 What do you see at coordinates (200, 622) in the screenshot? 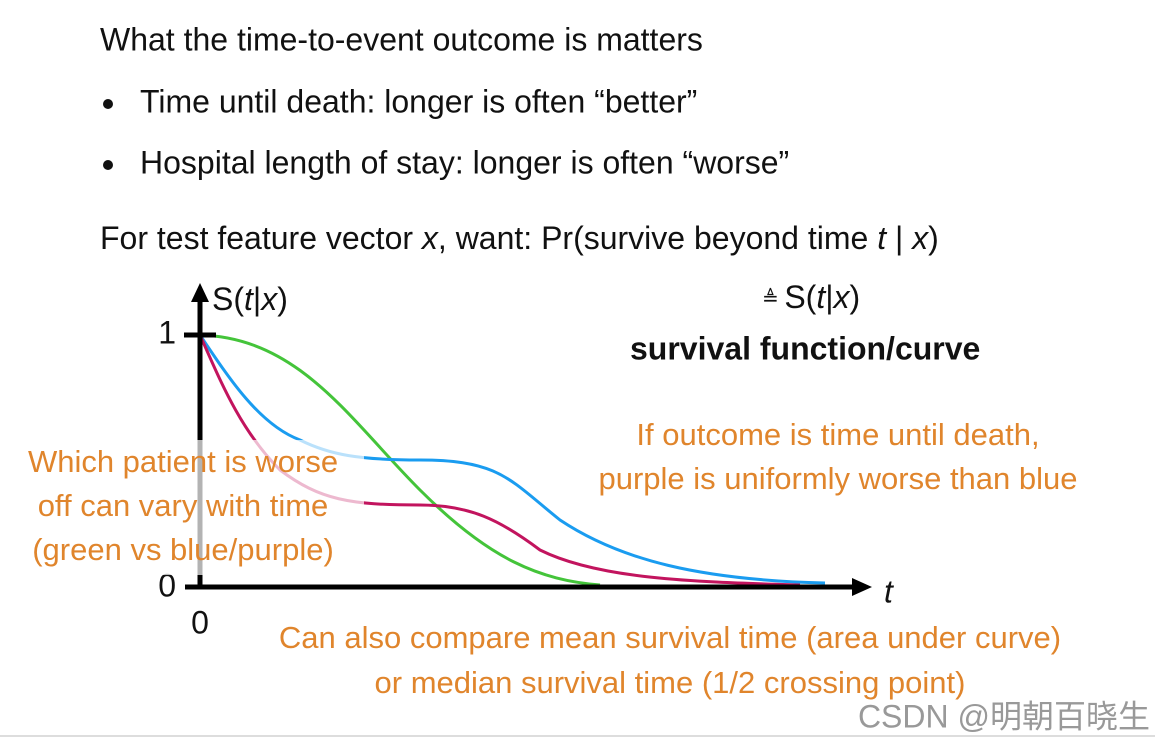
I see `x-tick-label: 0` at bounding box center [200, 622].